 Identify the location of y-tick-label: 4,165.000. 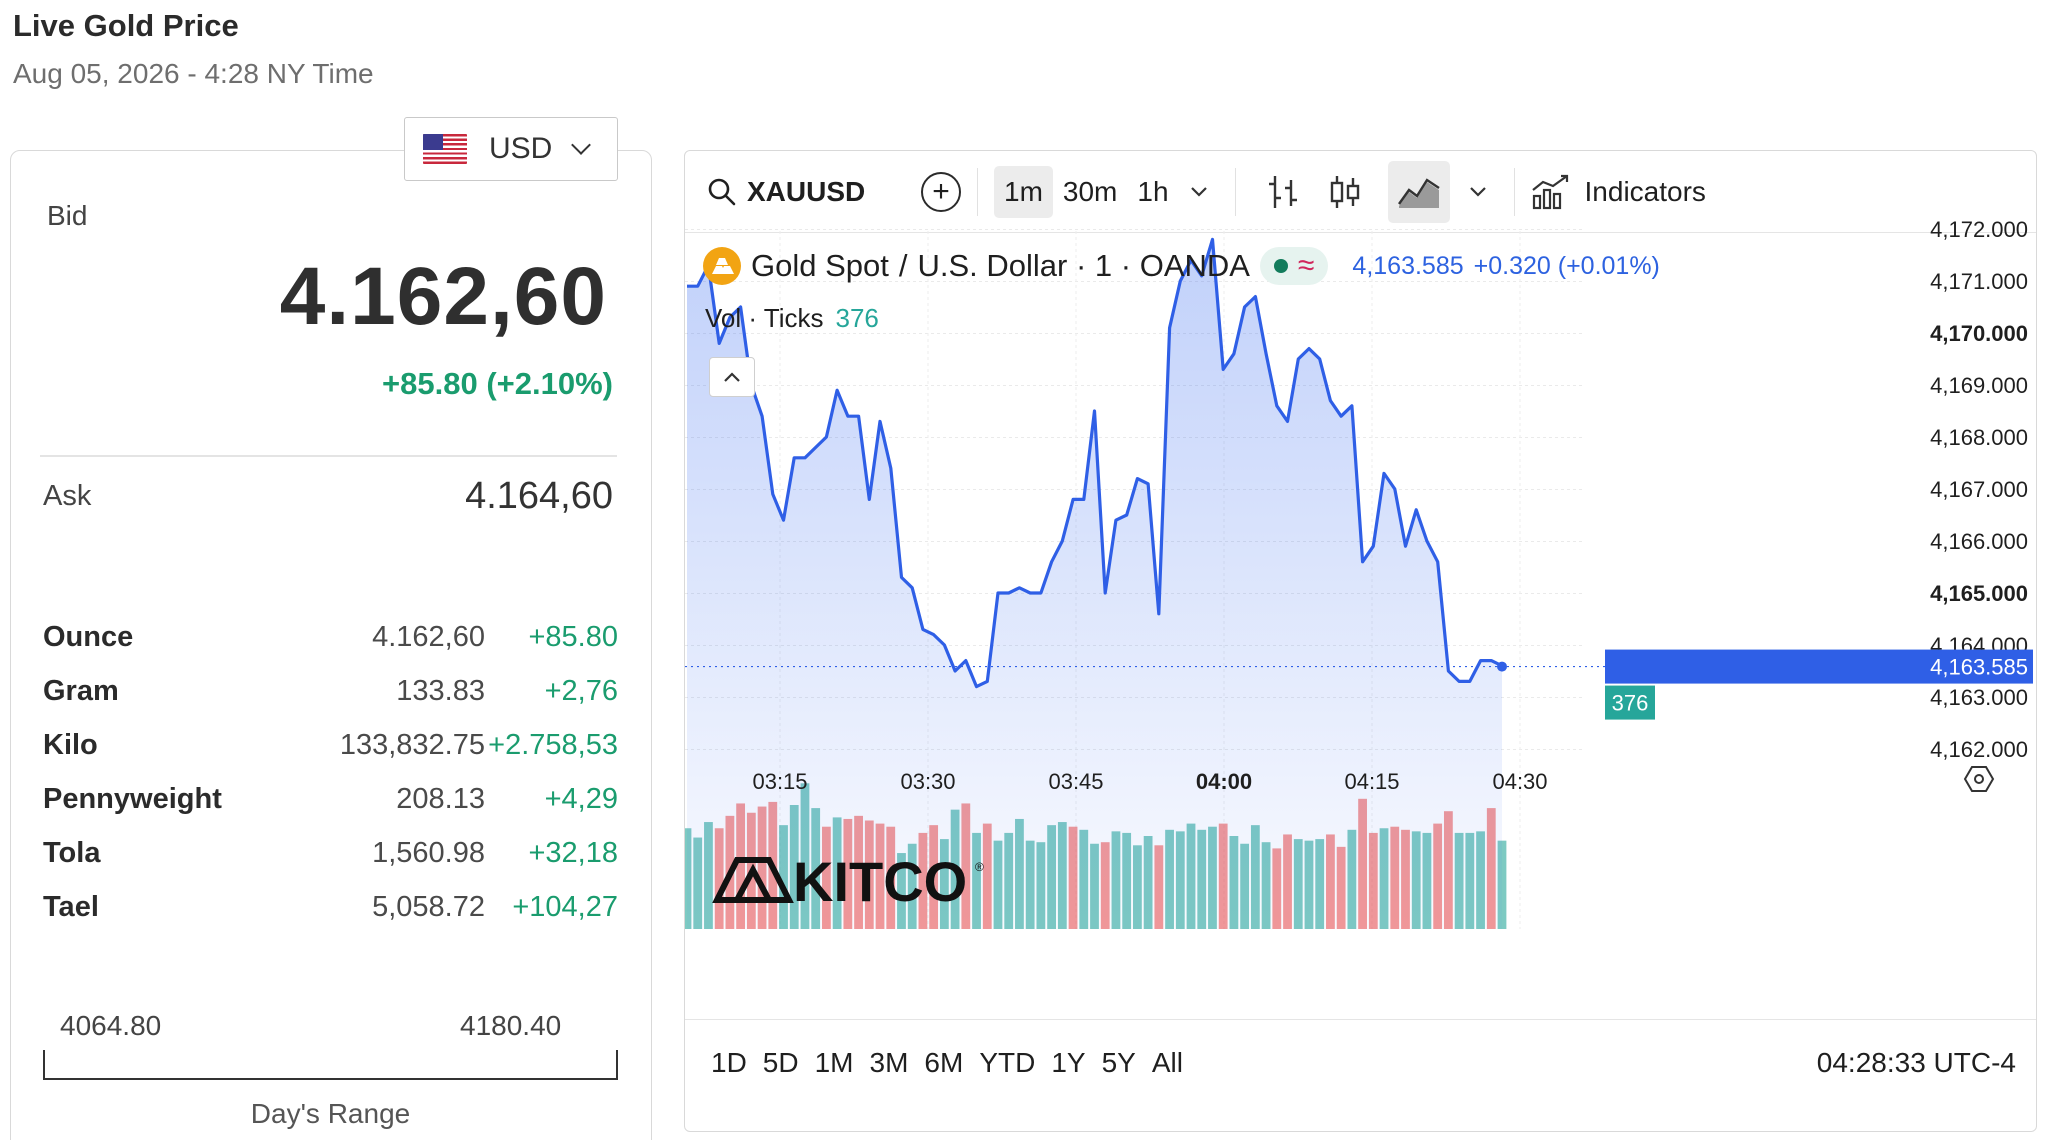
(1979, 593).